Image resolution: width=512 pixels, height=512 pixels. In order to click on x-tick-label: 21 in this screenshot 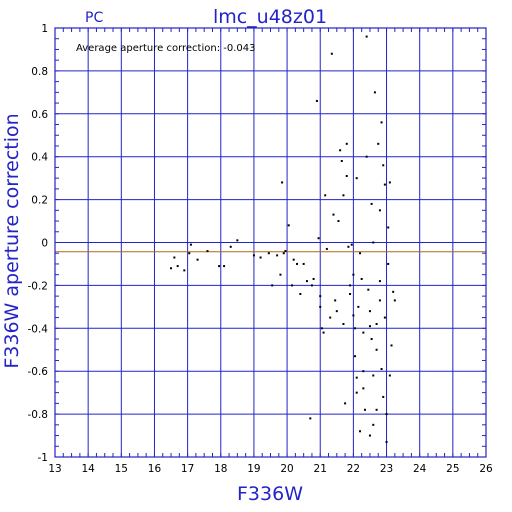, I will do `click(320, 469)`.